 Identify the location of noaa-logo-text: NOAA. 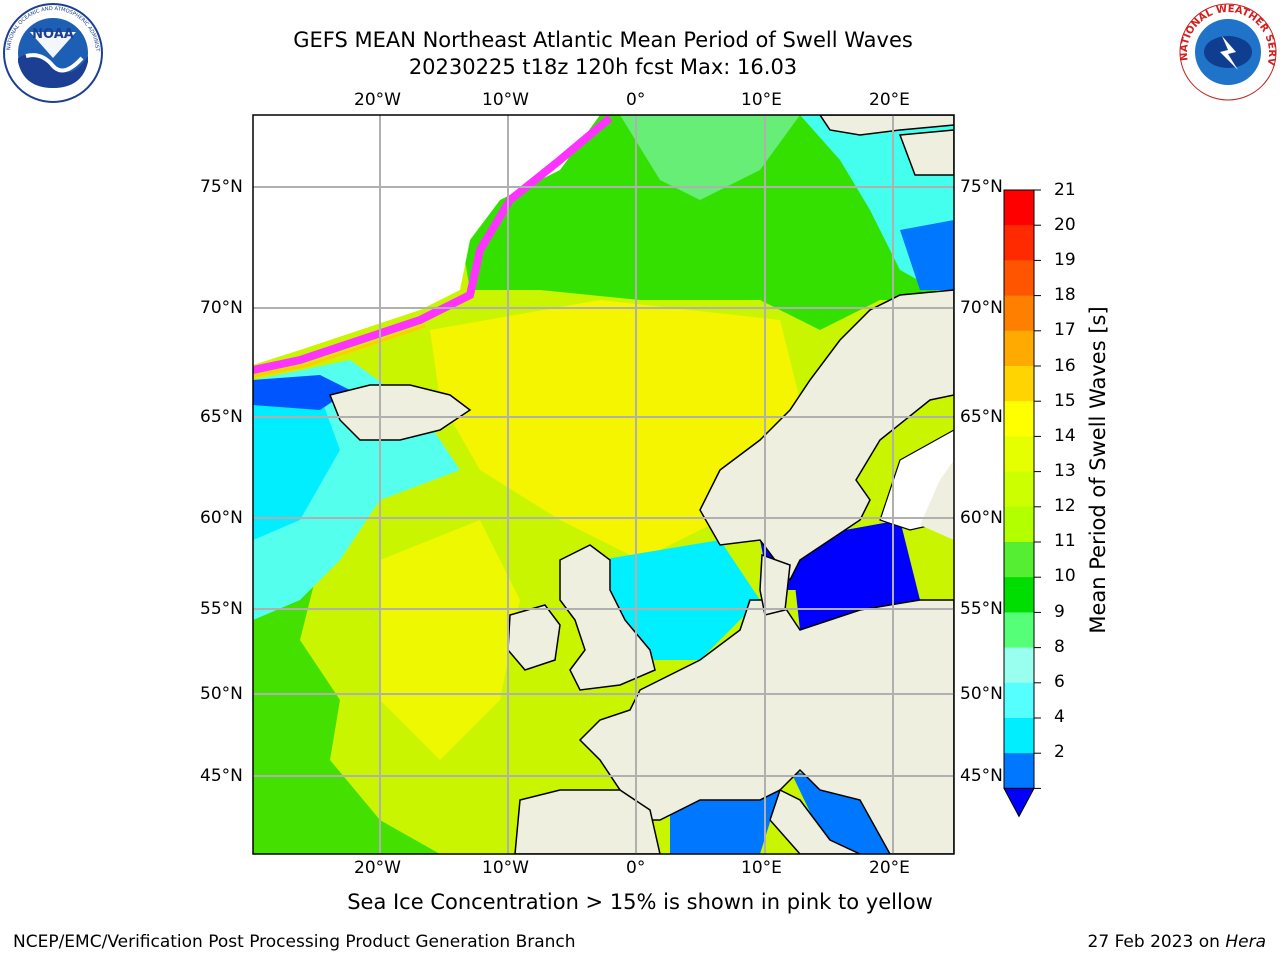
(53, 34).